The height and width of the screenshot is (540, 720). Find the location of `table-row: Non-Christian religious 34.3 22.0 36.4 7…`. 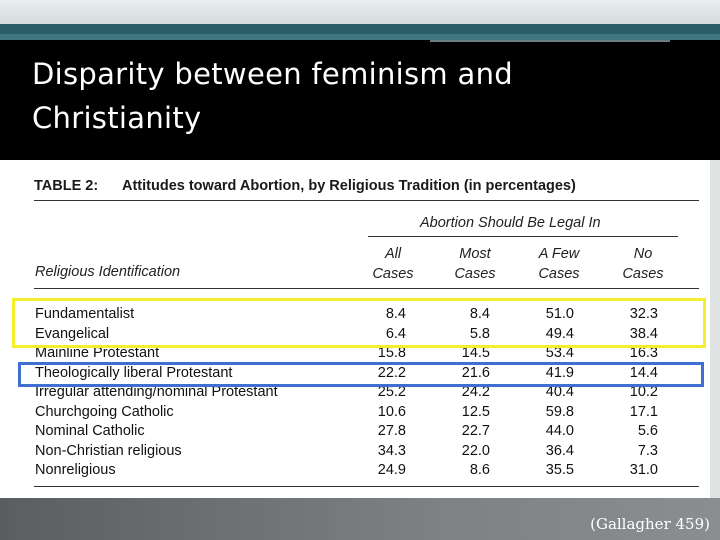

table-row: Non-Christian religious 34.3 22.0 36.4 7… is located at coordinates (363, 452).